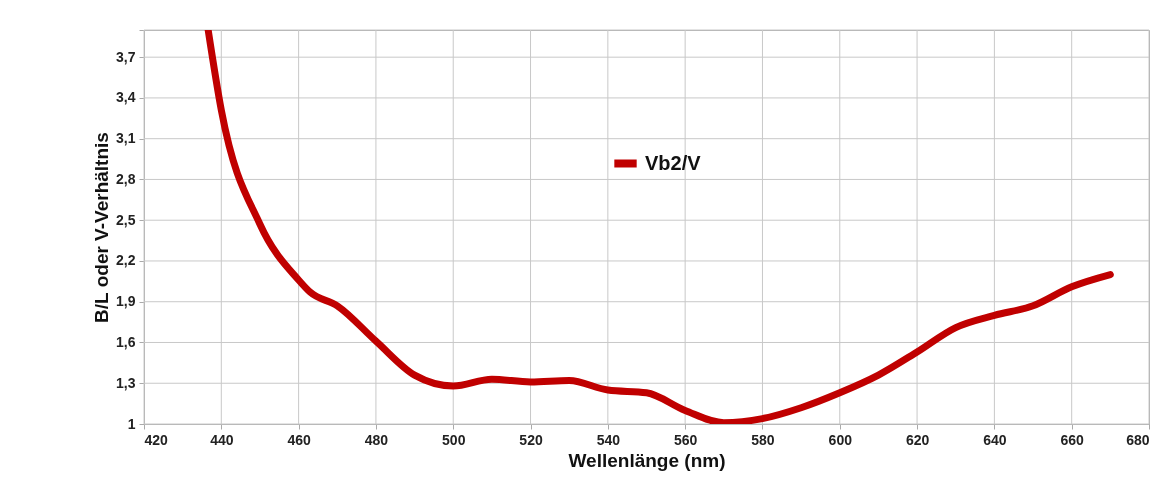 This screenshot has height=489, width=1171. I want to click on x-tick-label: 440, so click(222, 439).